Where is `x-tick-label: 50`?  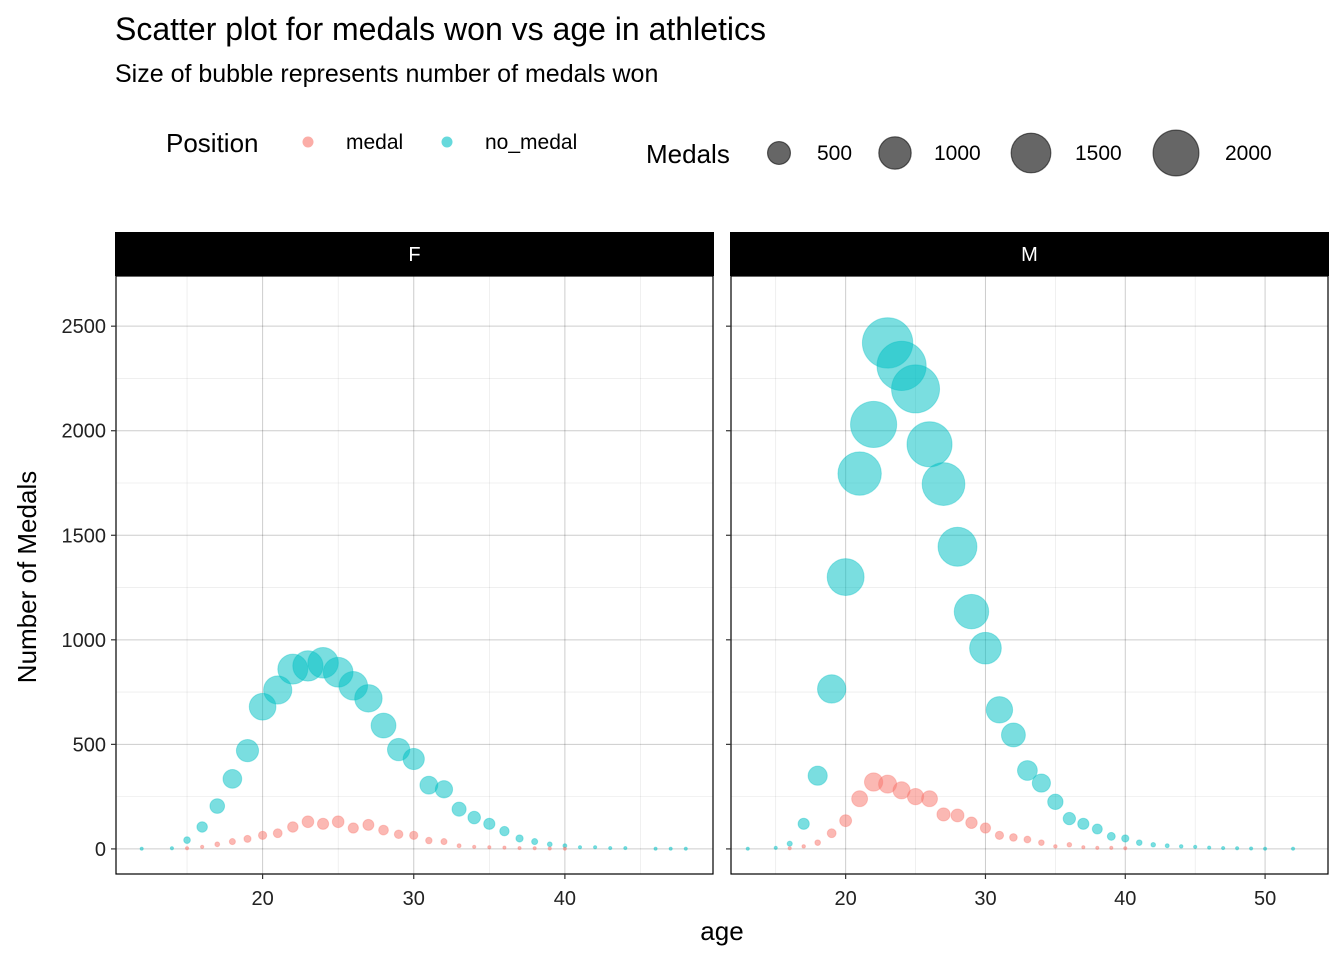 x-tick-label: 50 is located at coordinates (1265, 899).